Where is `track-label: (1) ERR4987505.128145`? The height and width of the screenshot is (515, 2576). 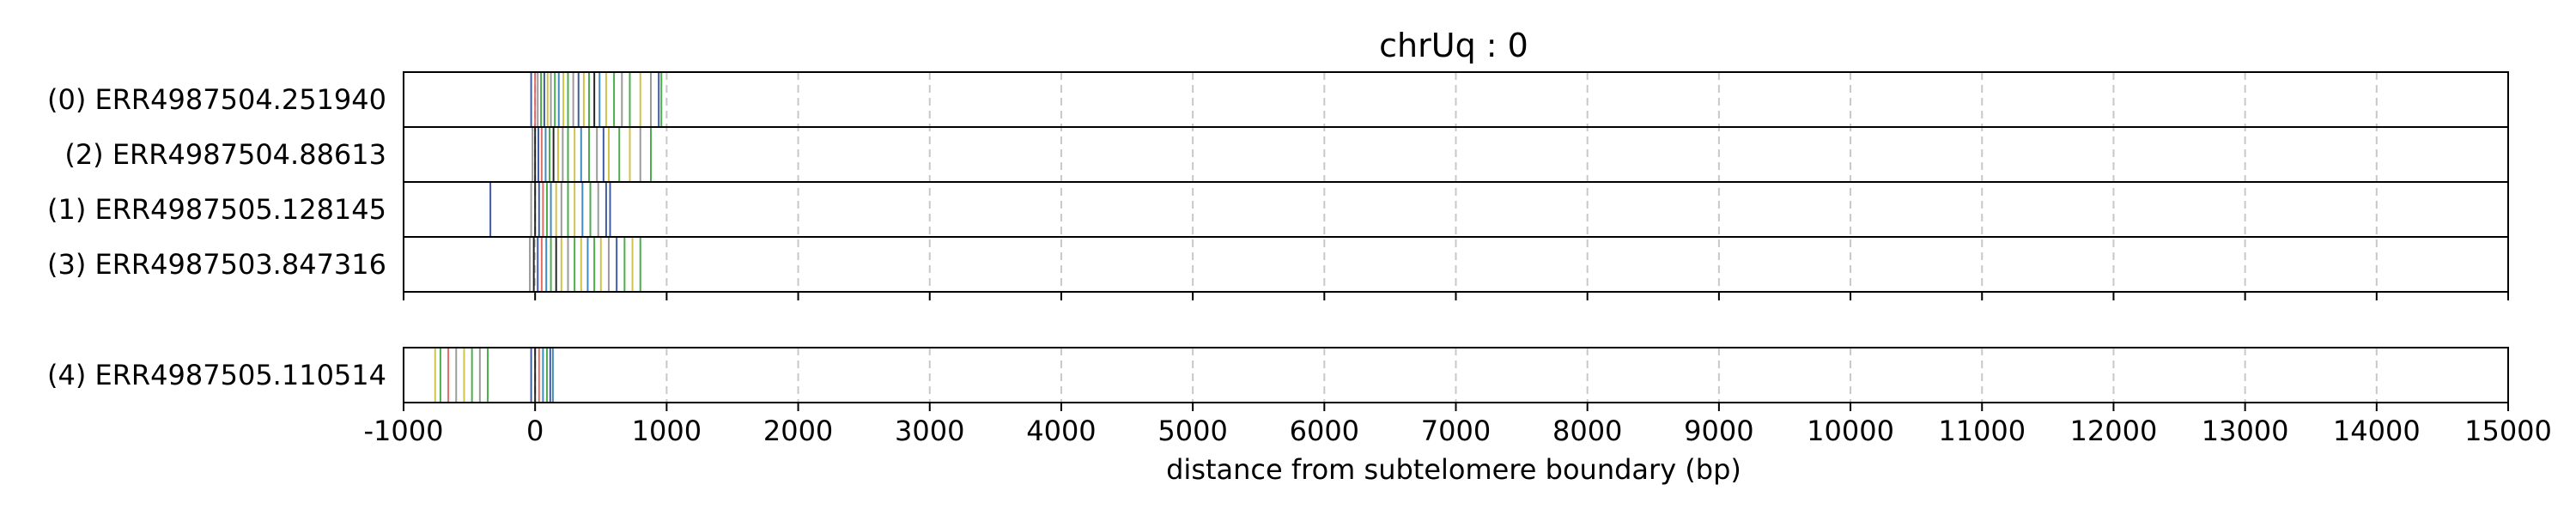 track-label: (1) ERR4987505.128145 is located at coordinates (217, 209).